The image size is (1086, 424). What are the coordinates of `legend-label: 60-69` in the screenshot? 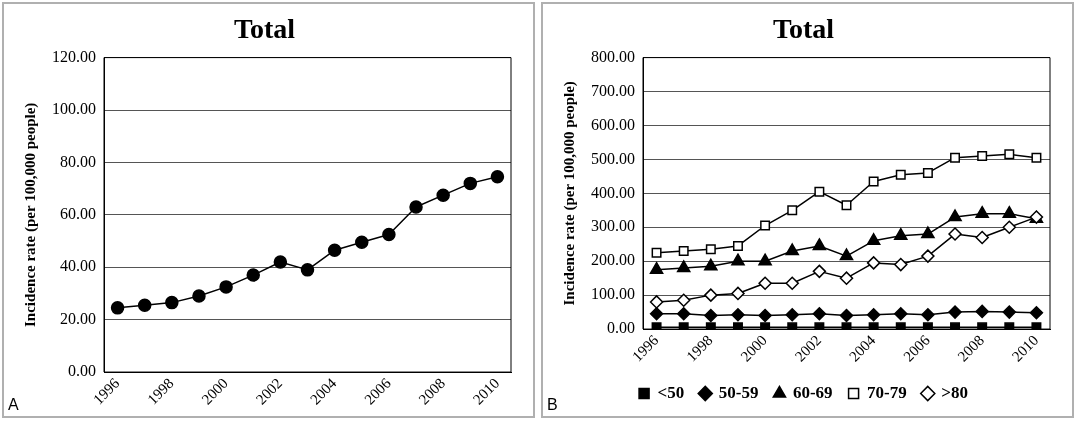 It's located at (812, 392).